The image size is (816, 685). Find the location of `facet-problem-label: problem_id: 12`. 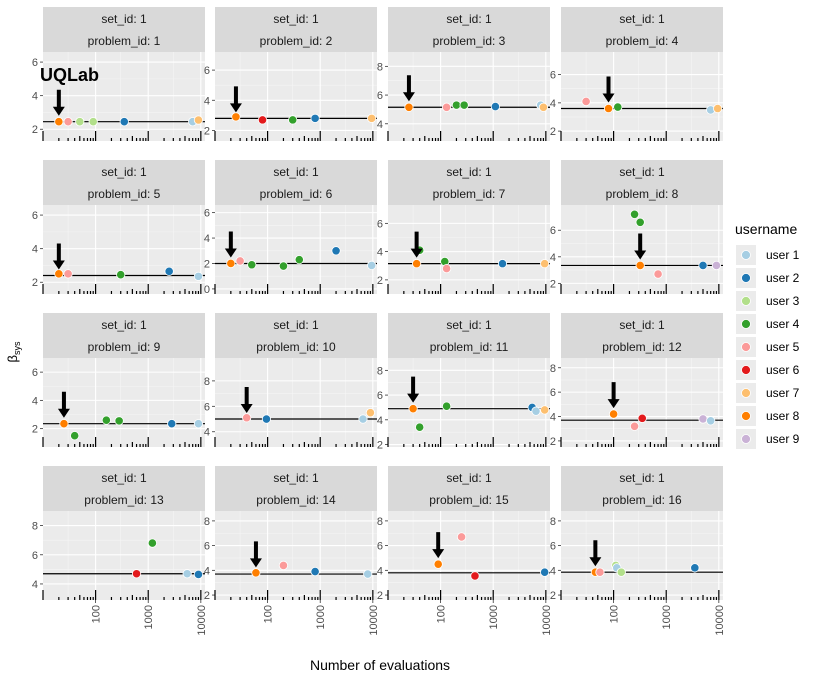

facet-problem-label: problem_id: 12 is located at coordinates (642, 347).